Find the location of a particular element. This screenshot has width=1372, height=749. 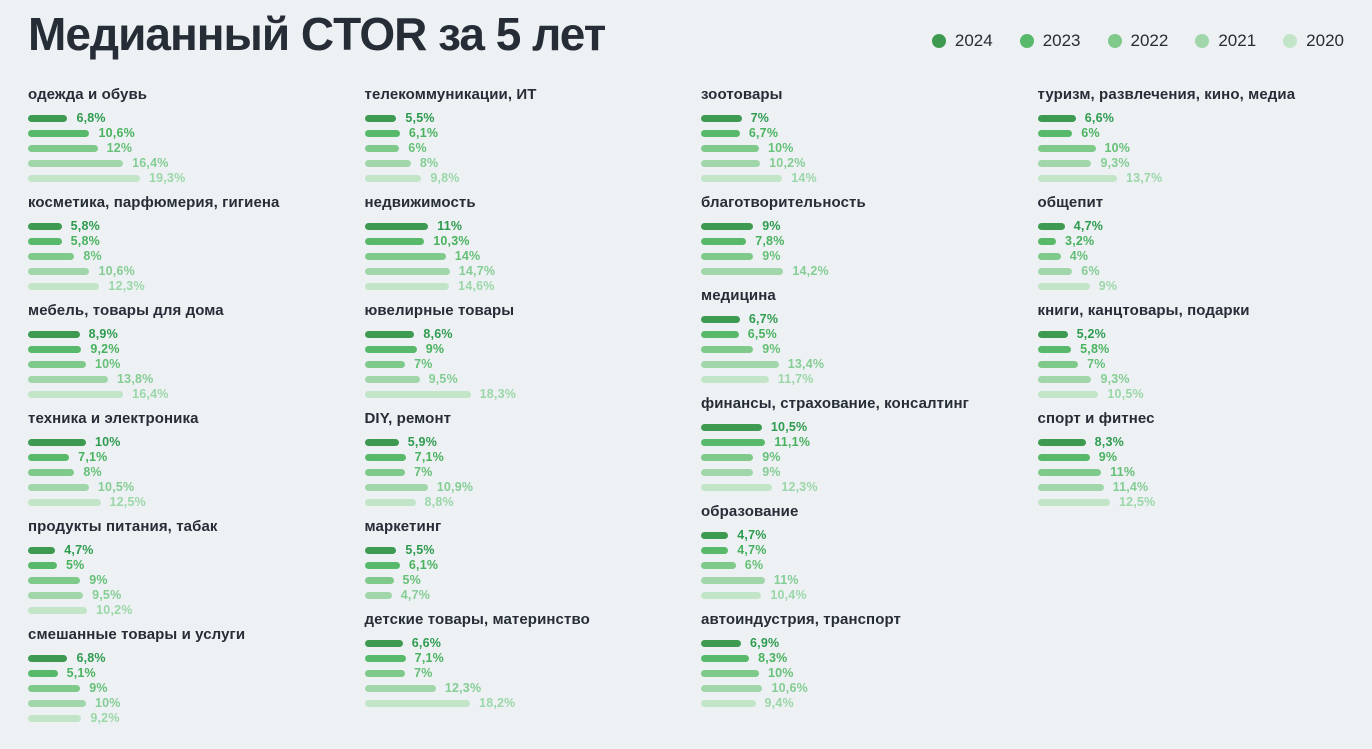

legend-label: 2022 is located at coordinates (1149, 41).